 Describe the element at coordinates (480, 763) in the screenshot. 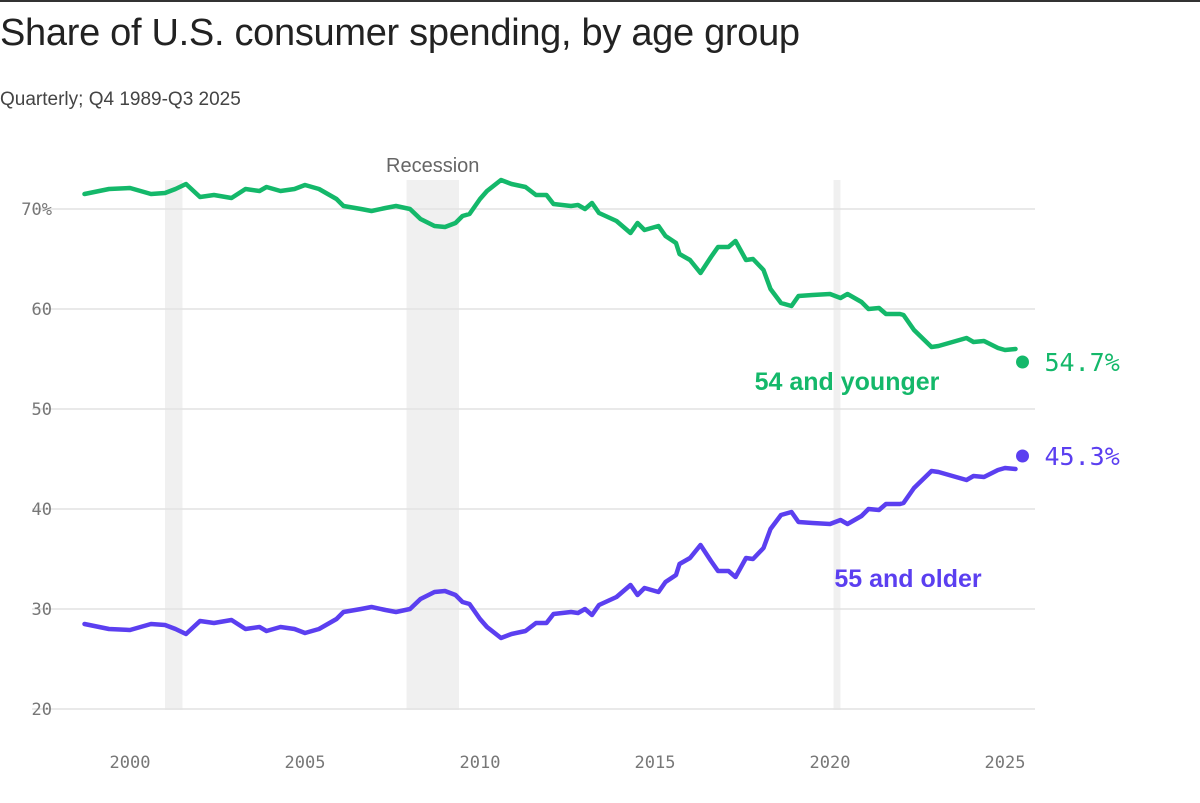

I see `x-tick-label: 2010` at that location.